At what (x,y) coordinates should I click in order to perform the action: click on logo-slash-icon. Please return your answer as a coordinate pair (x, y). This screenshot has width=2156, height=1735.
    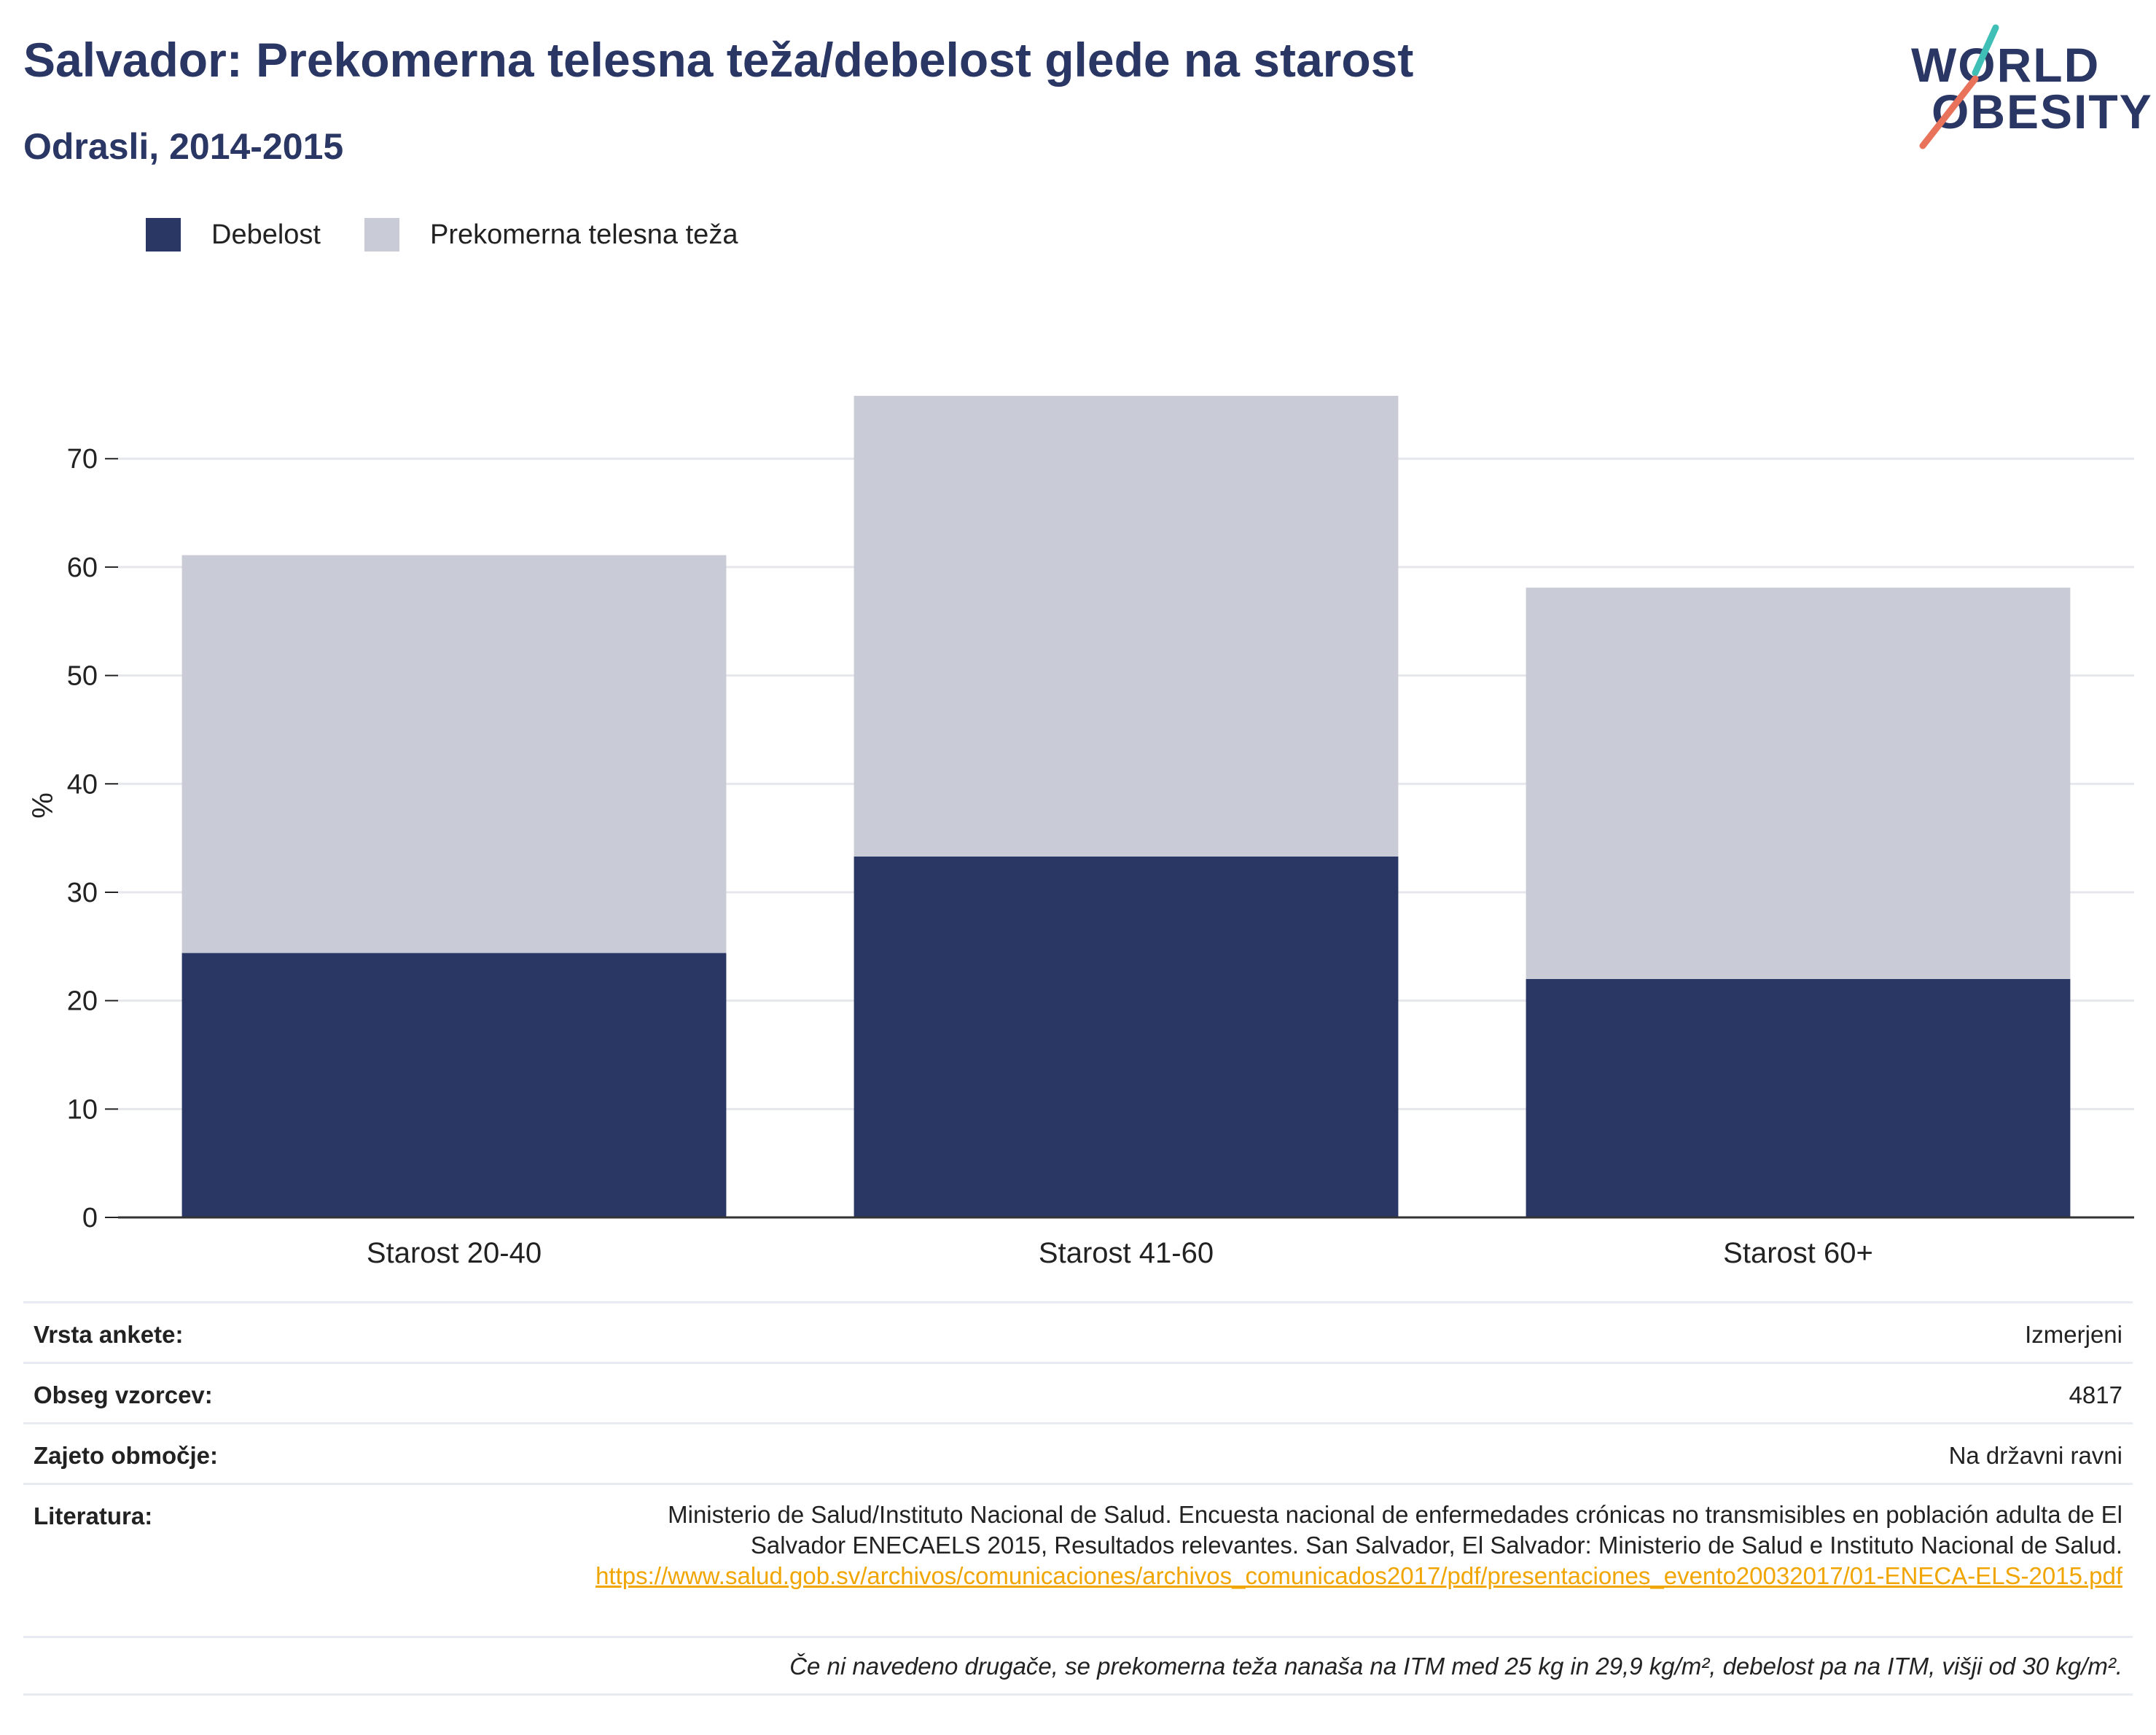
    Looking at the image, I should click on (1959, 86).